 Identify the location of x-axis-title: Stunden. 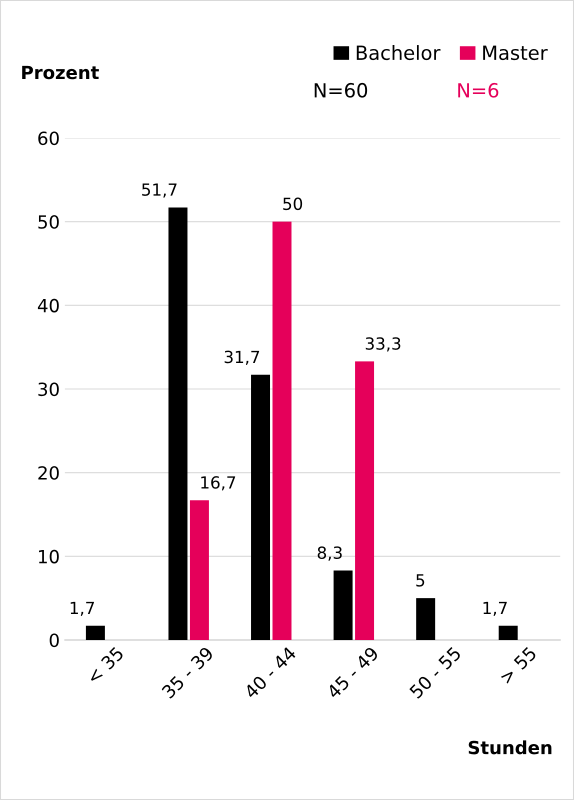
(510, 747).